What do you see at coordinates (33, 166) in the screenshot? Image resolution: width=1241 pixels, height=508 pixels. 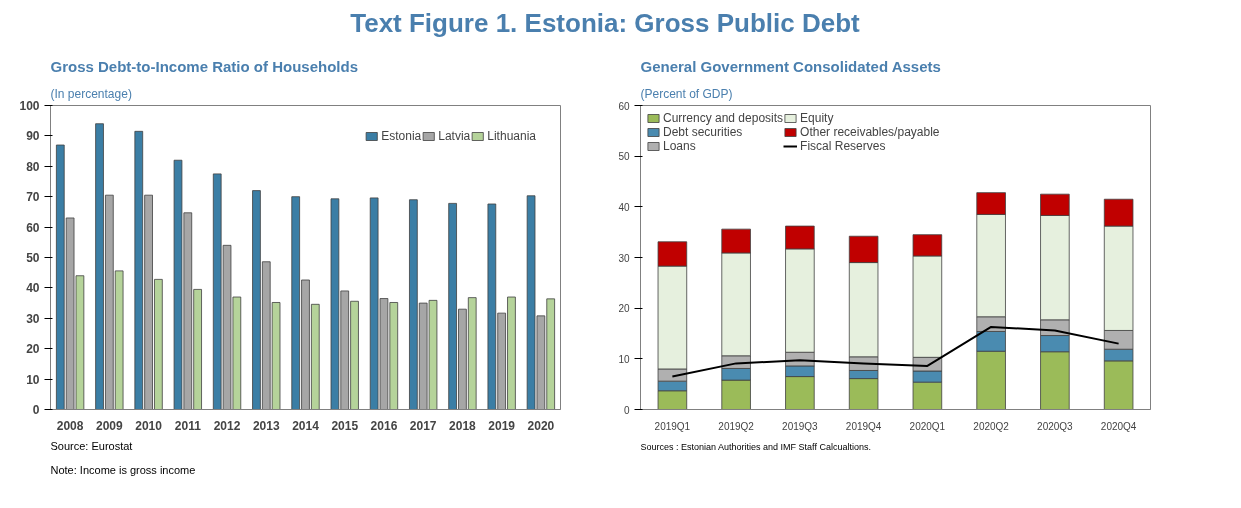 I see `y-tick-label: 80` at bounding box center [33, 166].